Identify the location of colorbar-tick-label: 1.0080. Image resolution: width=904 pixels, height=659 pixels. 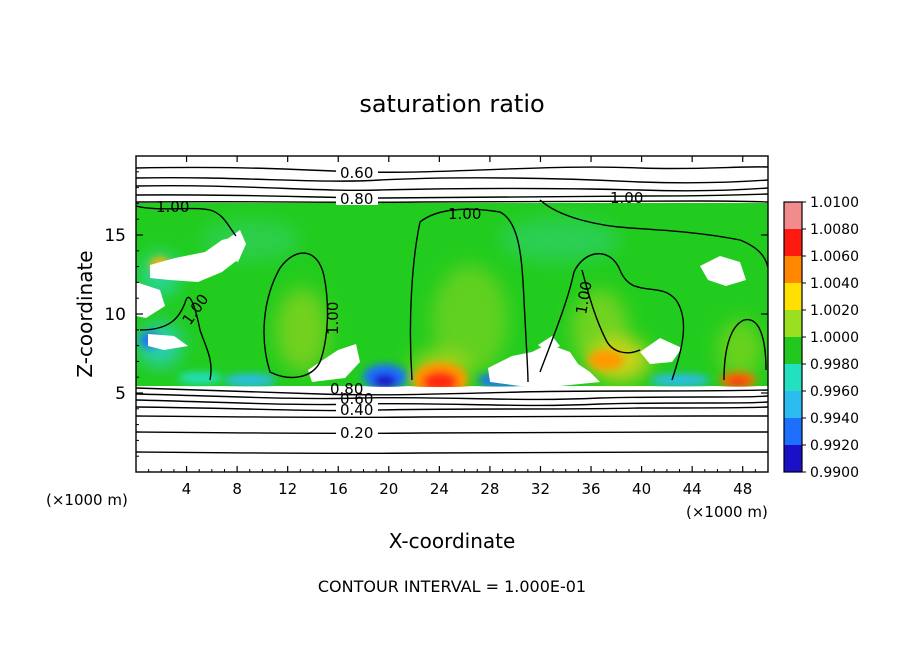
(834, 230).